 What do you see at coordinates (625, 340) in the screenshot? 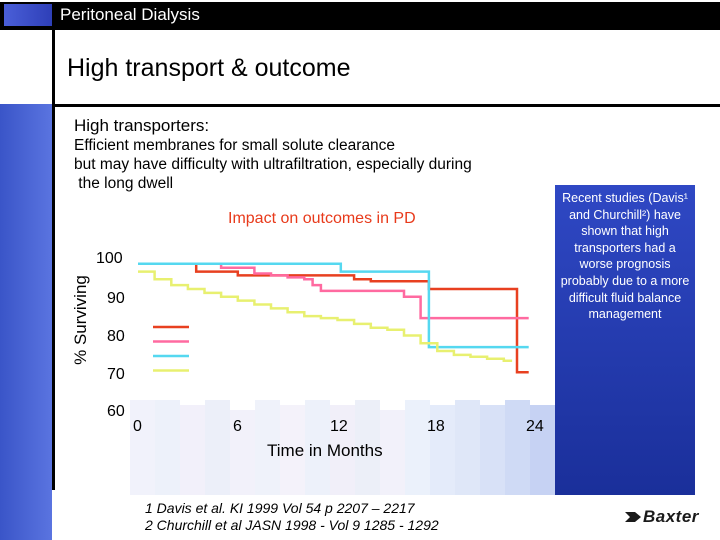
I see `notes-panel` at bounding box center [625, 340].